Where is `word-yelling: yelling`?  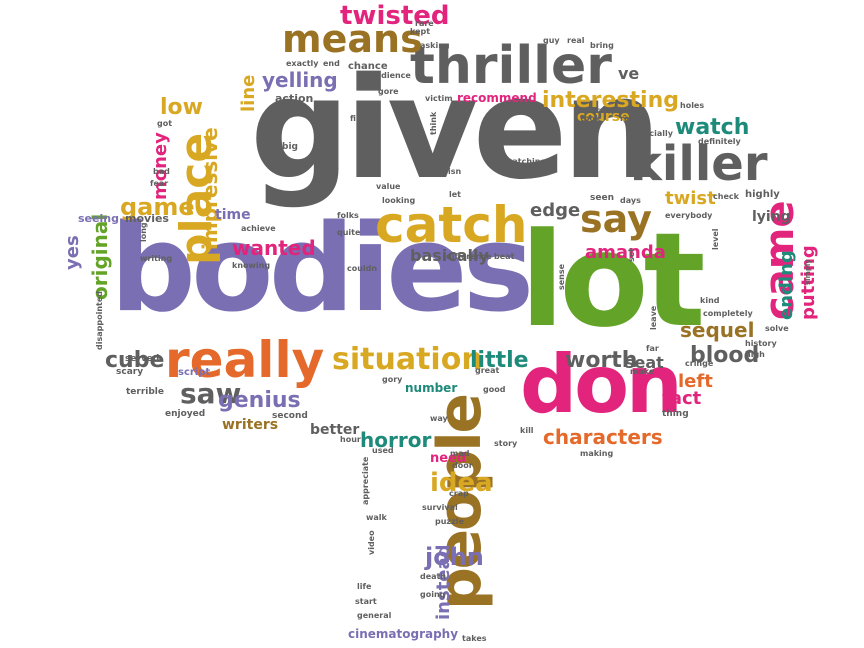 word-yelling: yelling is located at coordinates (300, 80).